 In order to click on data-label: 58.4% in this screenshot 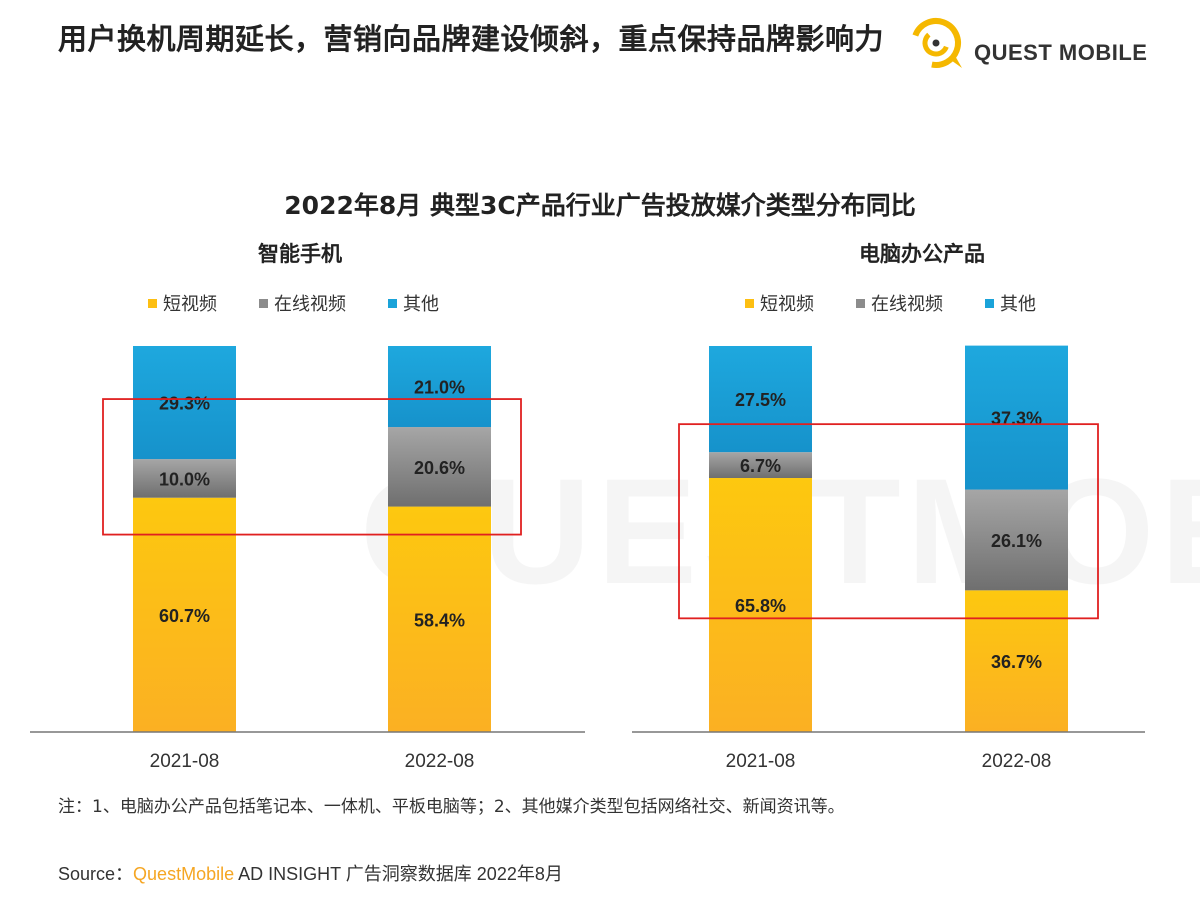, I will do `click(439, 620)`.